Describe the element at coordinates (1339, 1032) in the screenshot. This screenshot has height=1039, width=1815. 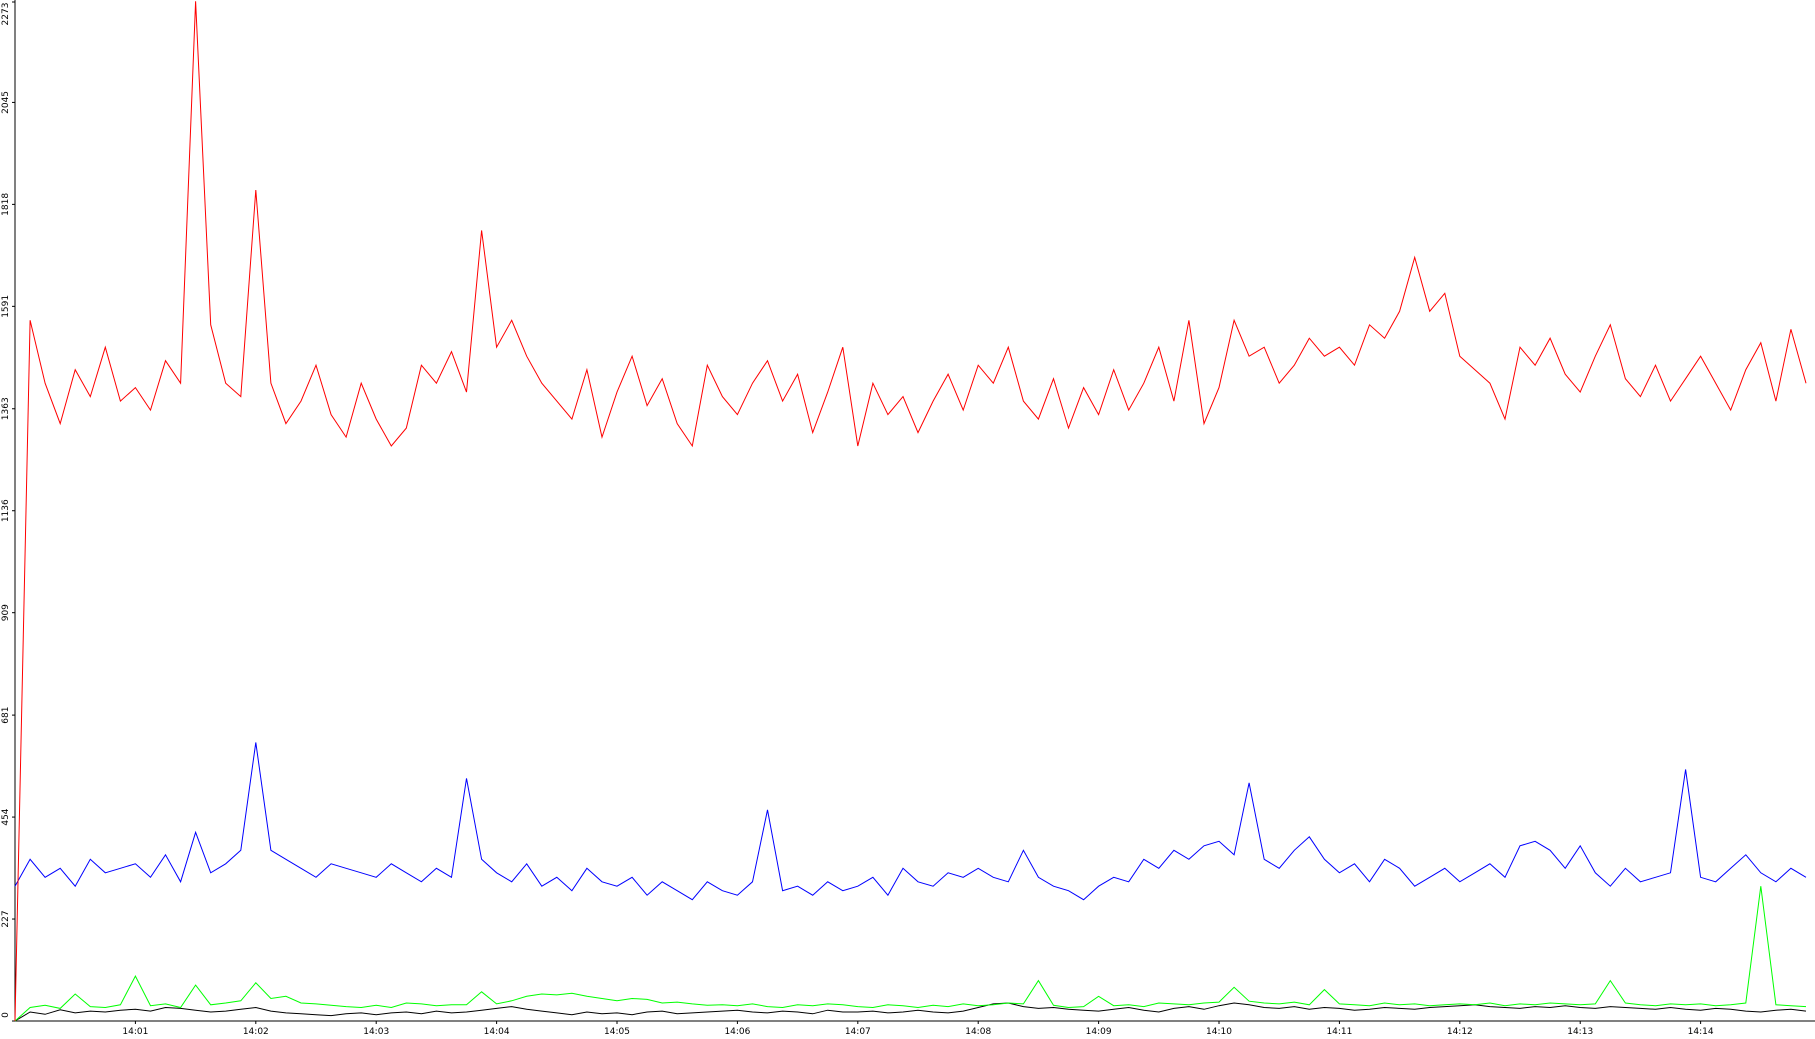
I see `x-tick-label: 14:11` at that location.